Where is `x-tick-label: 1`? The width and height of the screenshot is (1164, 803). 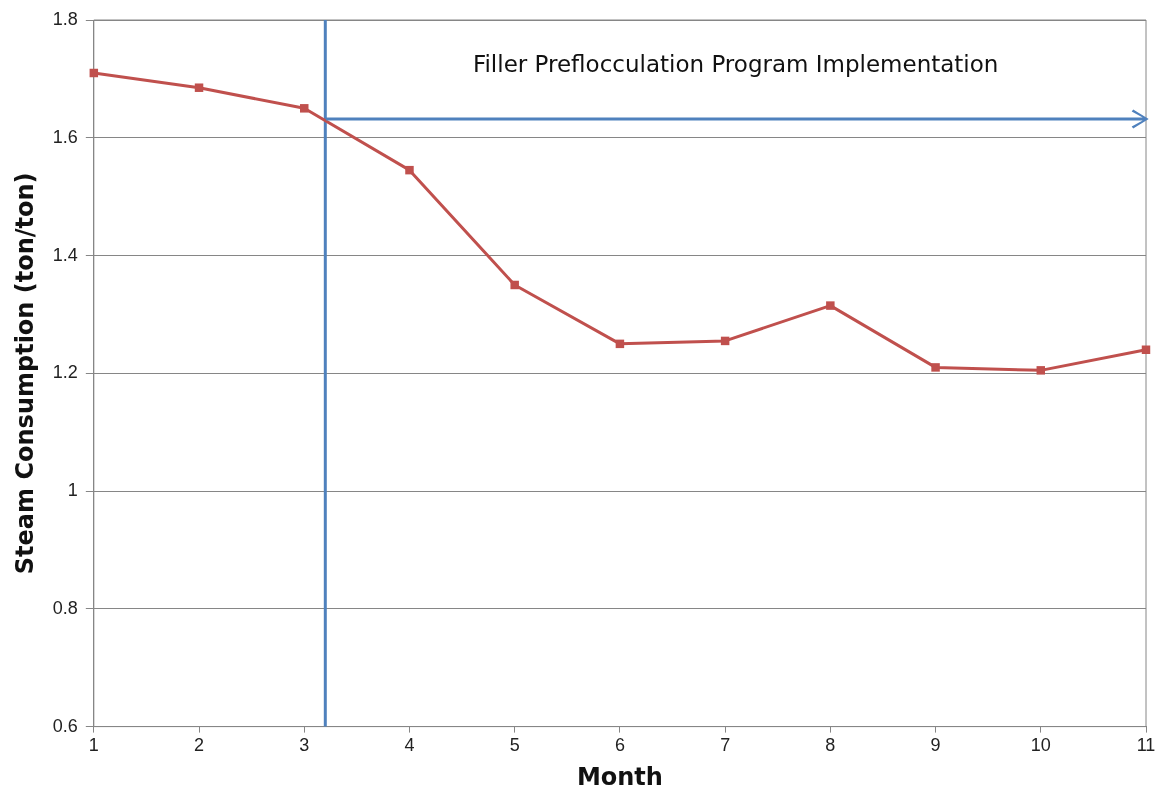
x-tick-label: 1 is located at coordinates (93, 745).